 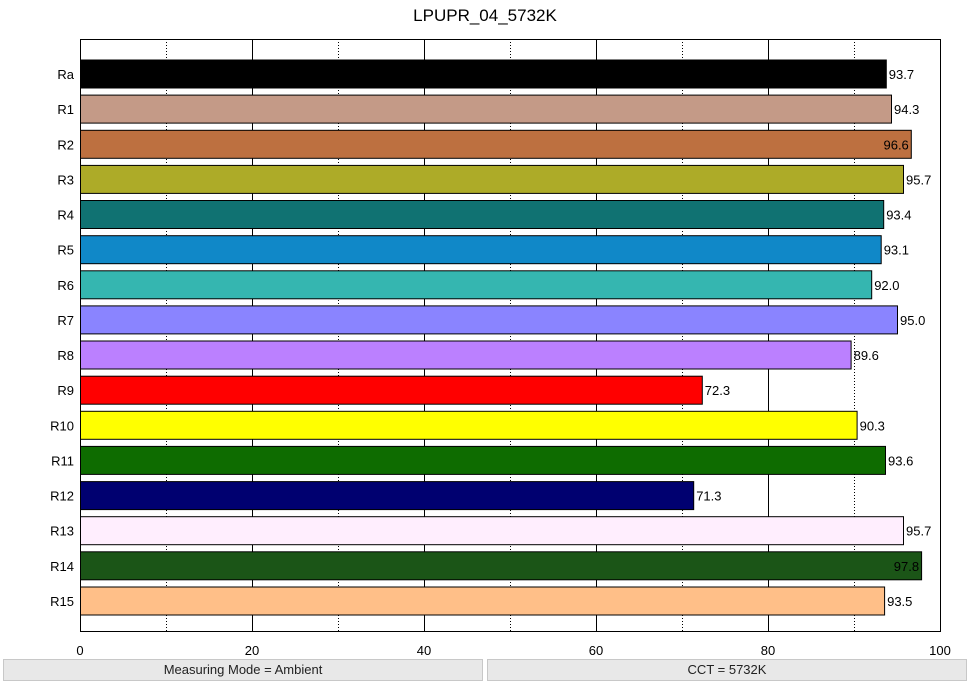 What do you see at coordinates (866, 355) in the screenshot?
I see `value-label: 89.6` at bounding box center [866, 355].